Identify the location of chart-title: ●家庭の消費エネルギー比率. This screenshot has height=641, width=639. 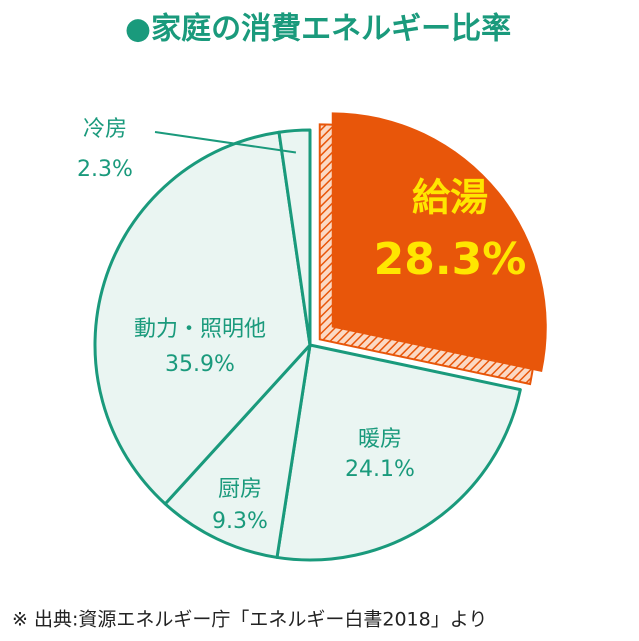
(318, 29).